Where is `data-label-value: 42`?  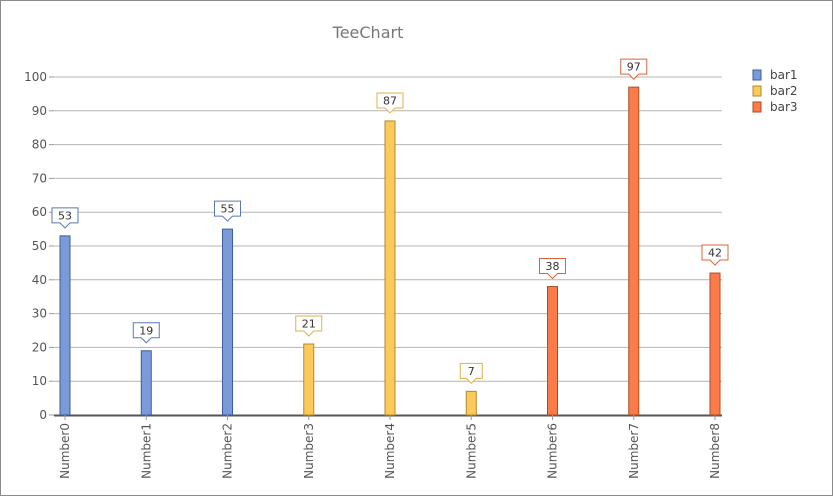
data-label-value: 42 is located at coordinates (715, 253).